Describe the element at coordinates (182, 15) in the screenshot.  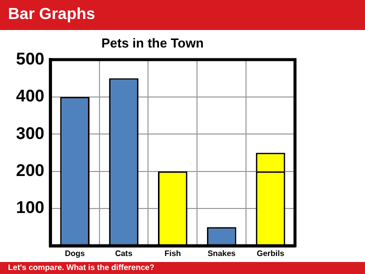
I see `chart-title: Bar Graphs` at that location.